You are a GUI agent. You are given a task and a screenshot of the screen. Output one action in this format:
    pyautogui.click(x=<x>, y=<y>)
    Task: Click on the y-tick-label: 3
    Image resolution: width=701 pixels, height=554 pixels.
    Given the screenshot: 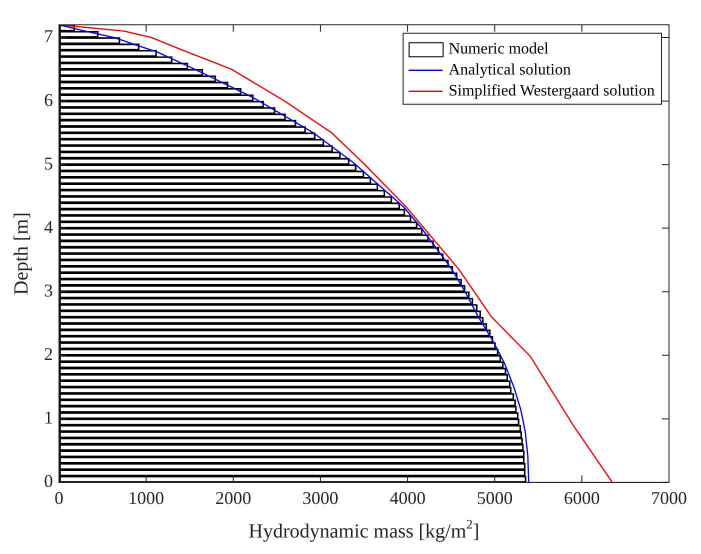 What is the action you would take?
    pyautogui.click(x=48, y=290)
    